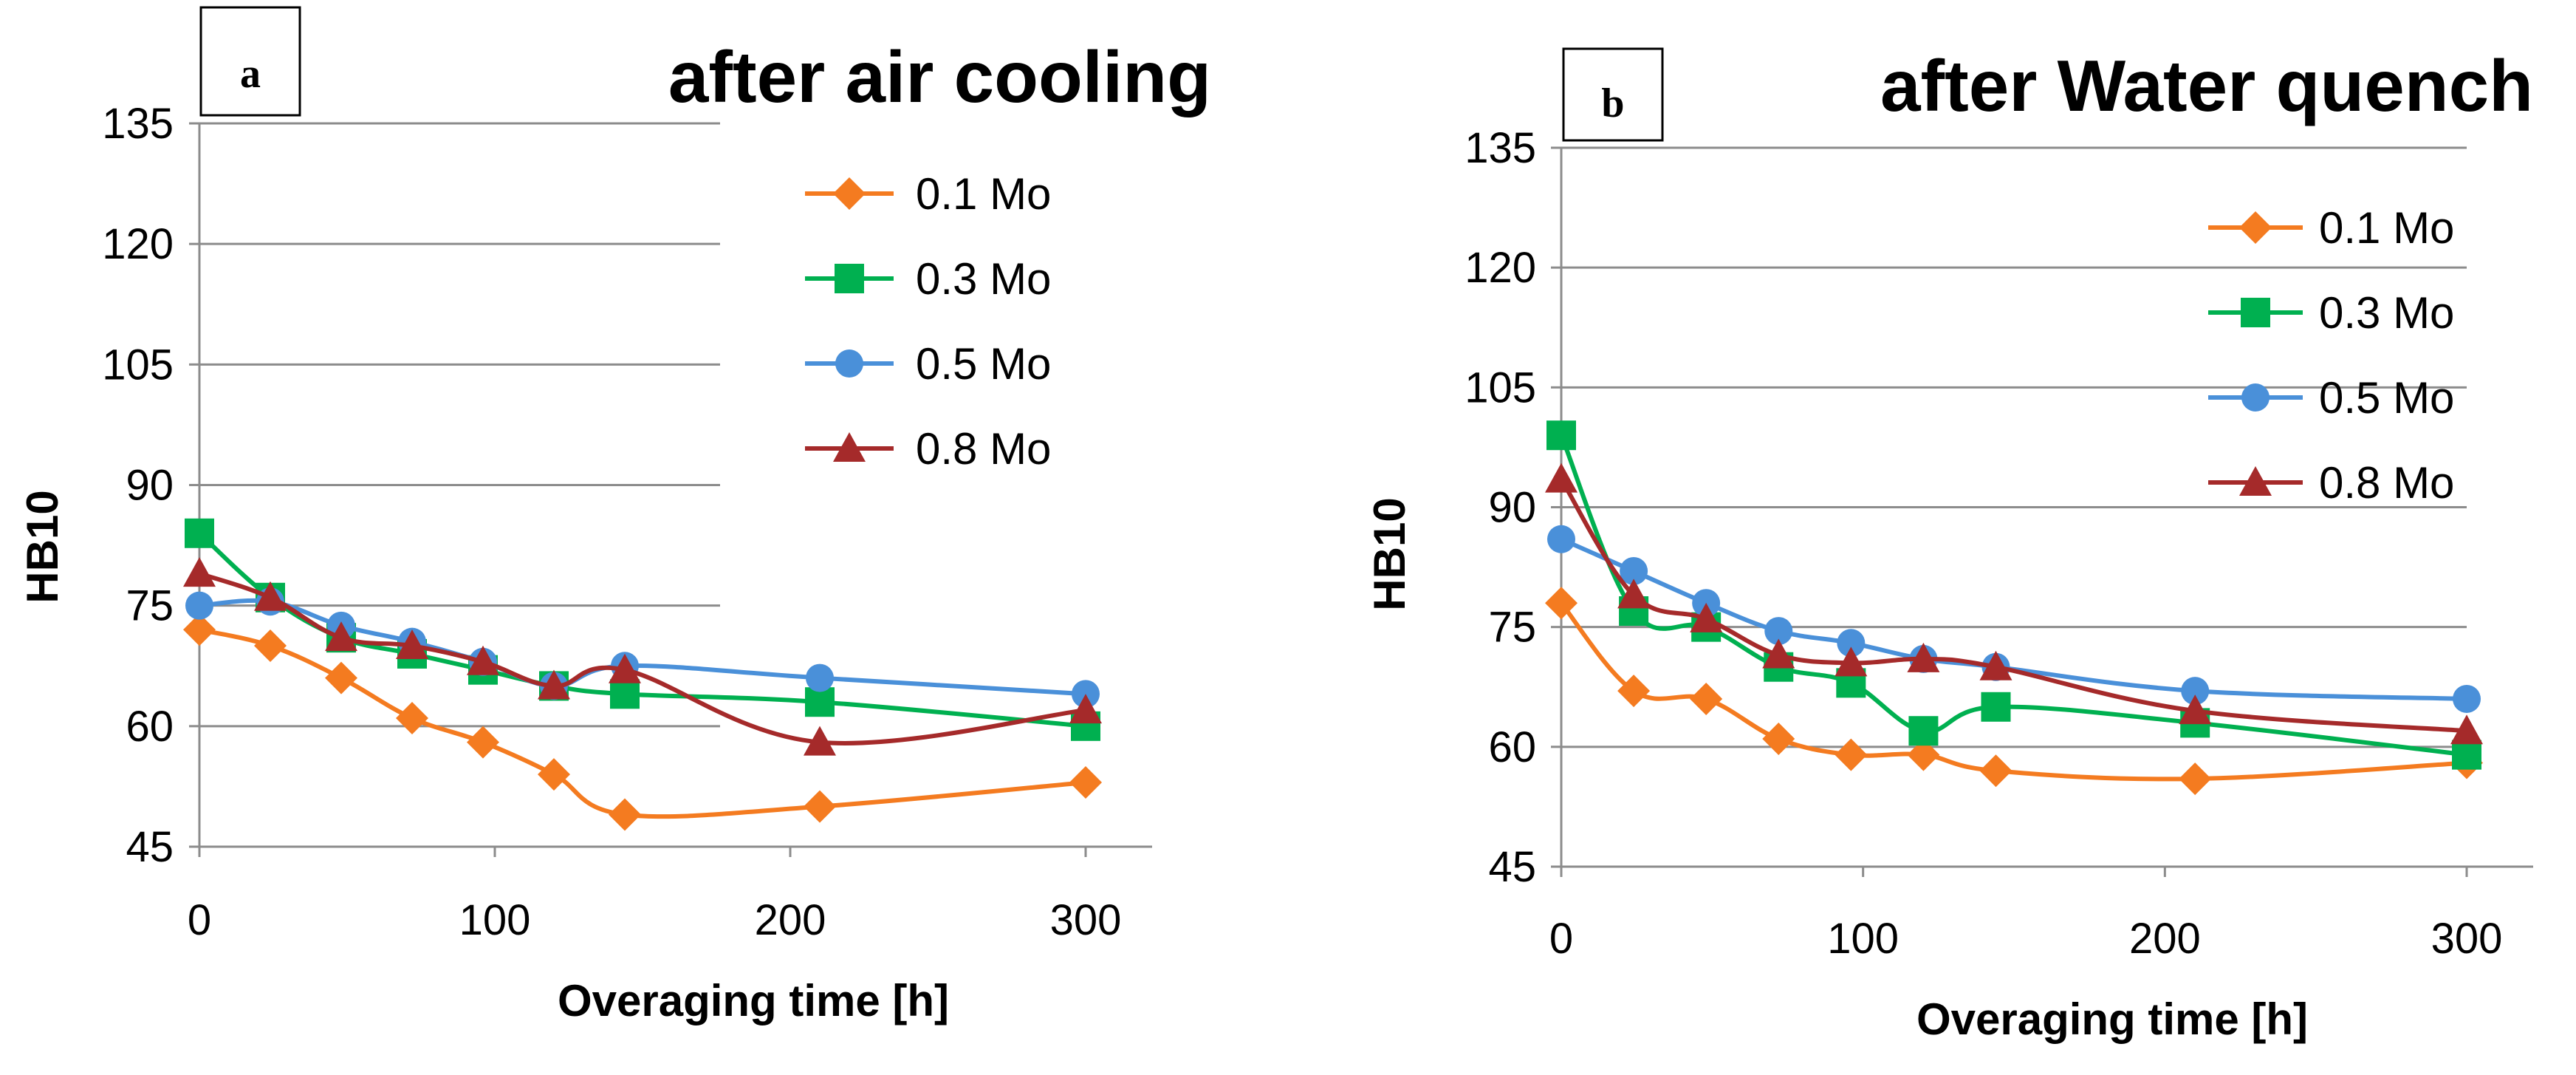 The width and height of the screenshot is (2576, 1075). Describe the element at coordinates (983, 279) in the screenshot. I see `panel-a-legend-label-0_3-mo: 0.3 Mo` at that location.